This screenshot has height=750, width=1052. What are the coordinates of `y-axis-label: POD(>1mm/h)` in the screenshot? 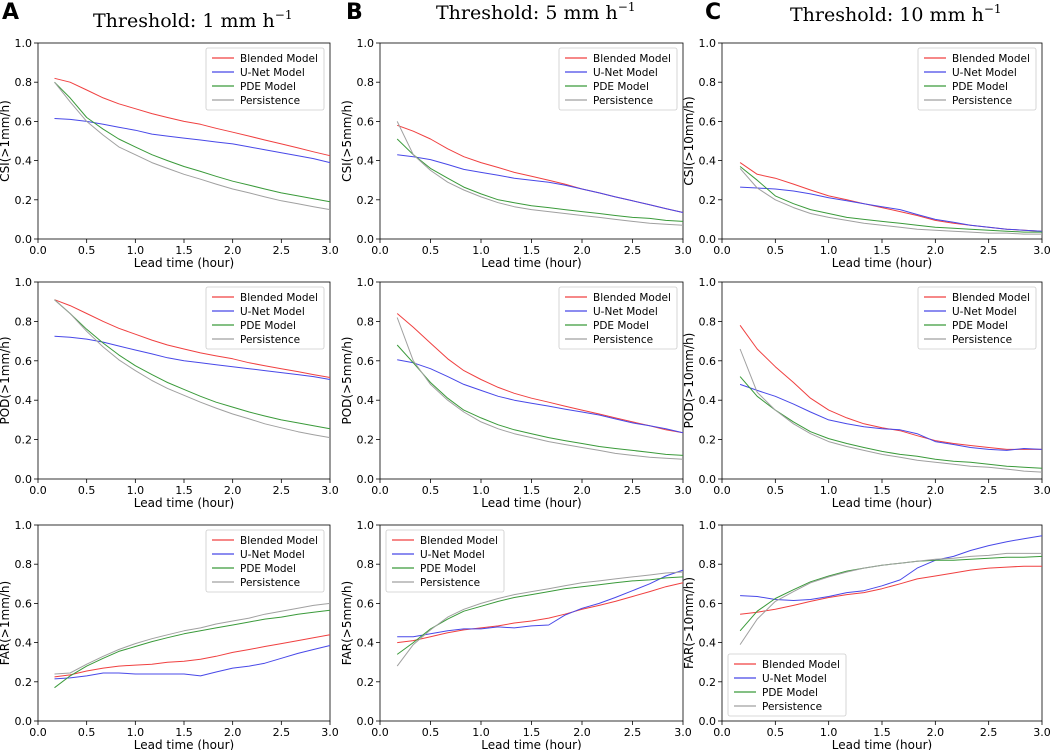 It's located at (6, 380).